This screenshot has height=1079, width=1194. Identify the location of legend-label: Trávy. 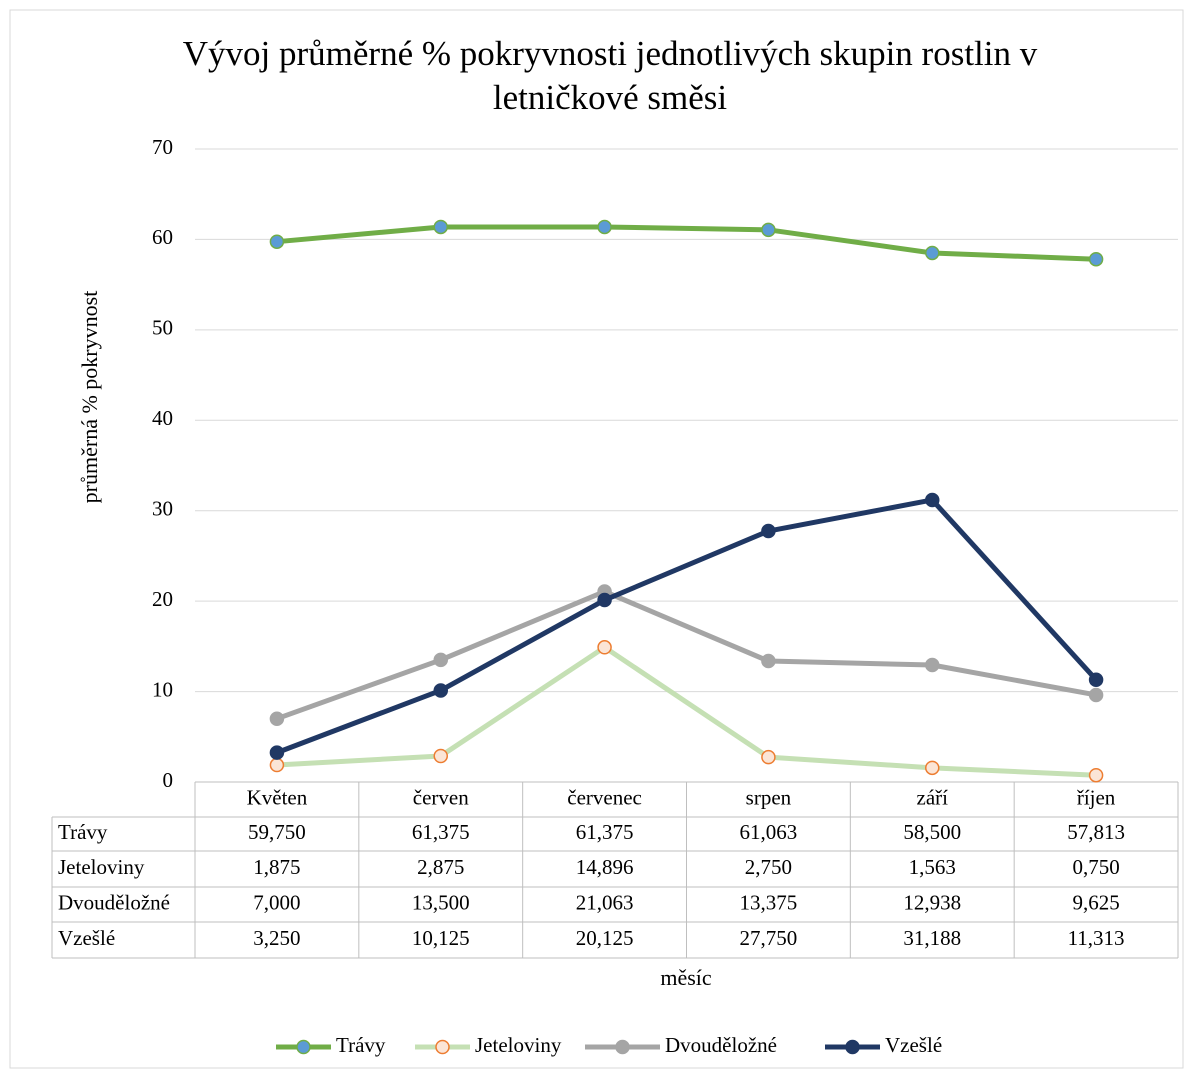
(361, 1045).